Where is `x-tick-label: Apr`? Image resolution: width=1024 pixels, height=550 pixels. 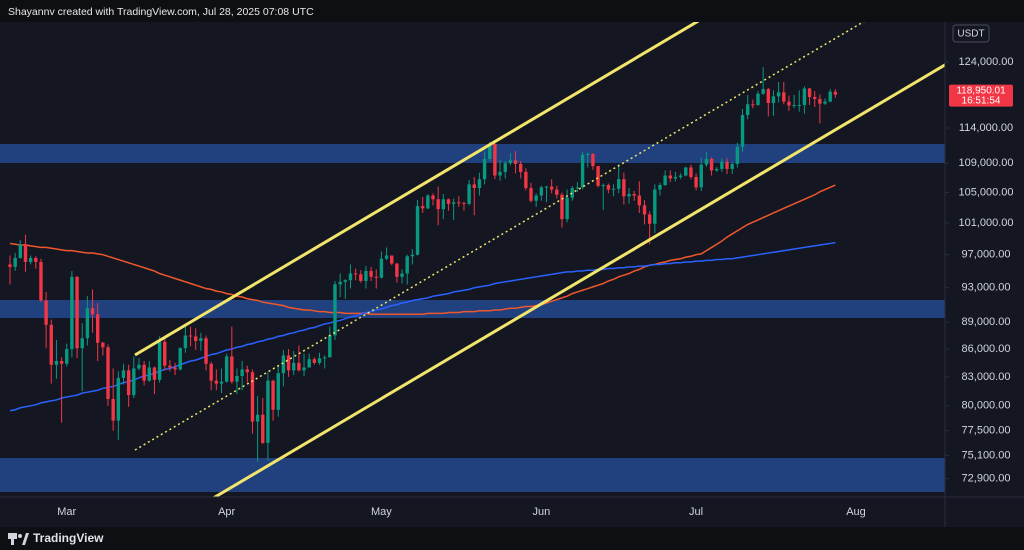
x-tick-label: Apr is located at coordinates (226, 512).